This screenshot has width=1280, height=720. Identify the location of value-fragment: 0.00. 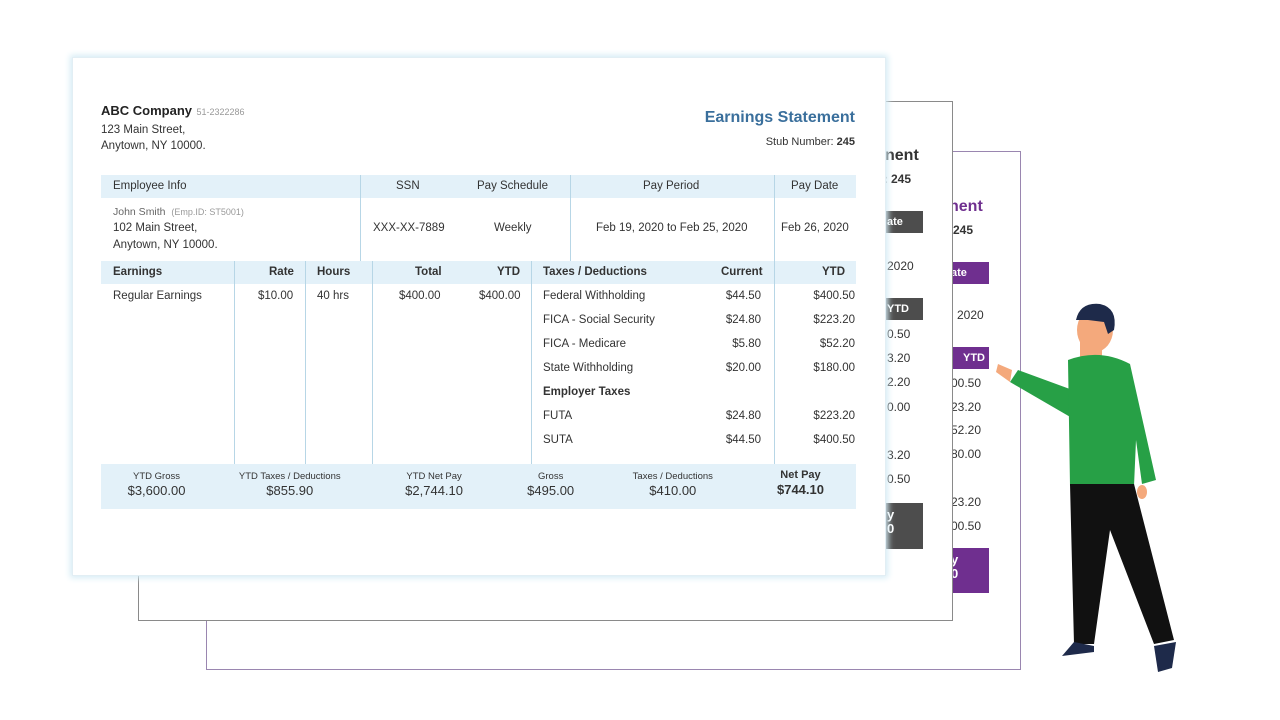
(899, 407).